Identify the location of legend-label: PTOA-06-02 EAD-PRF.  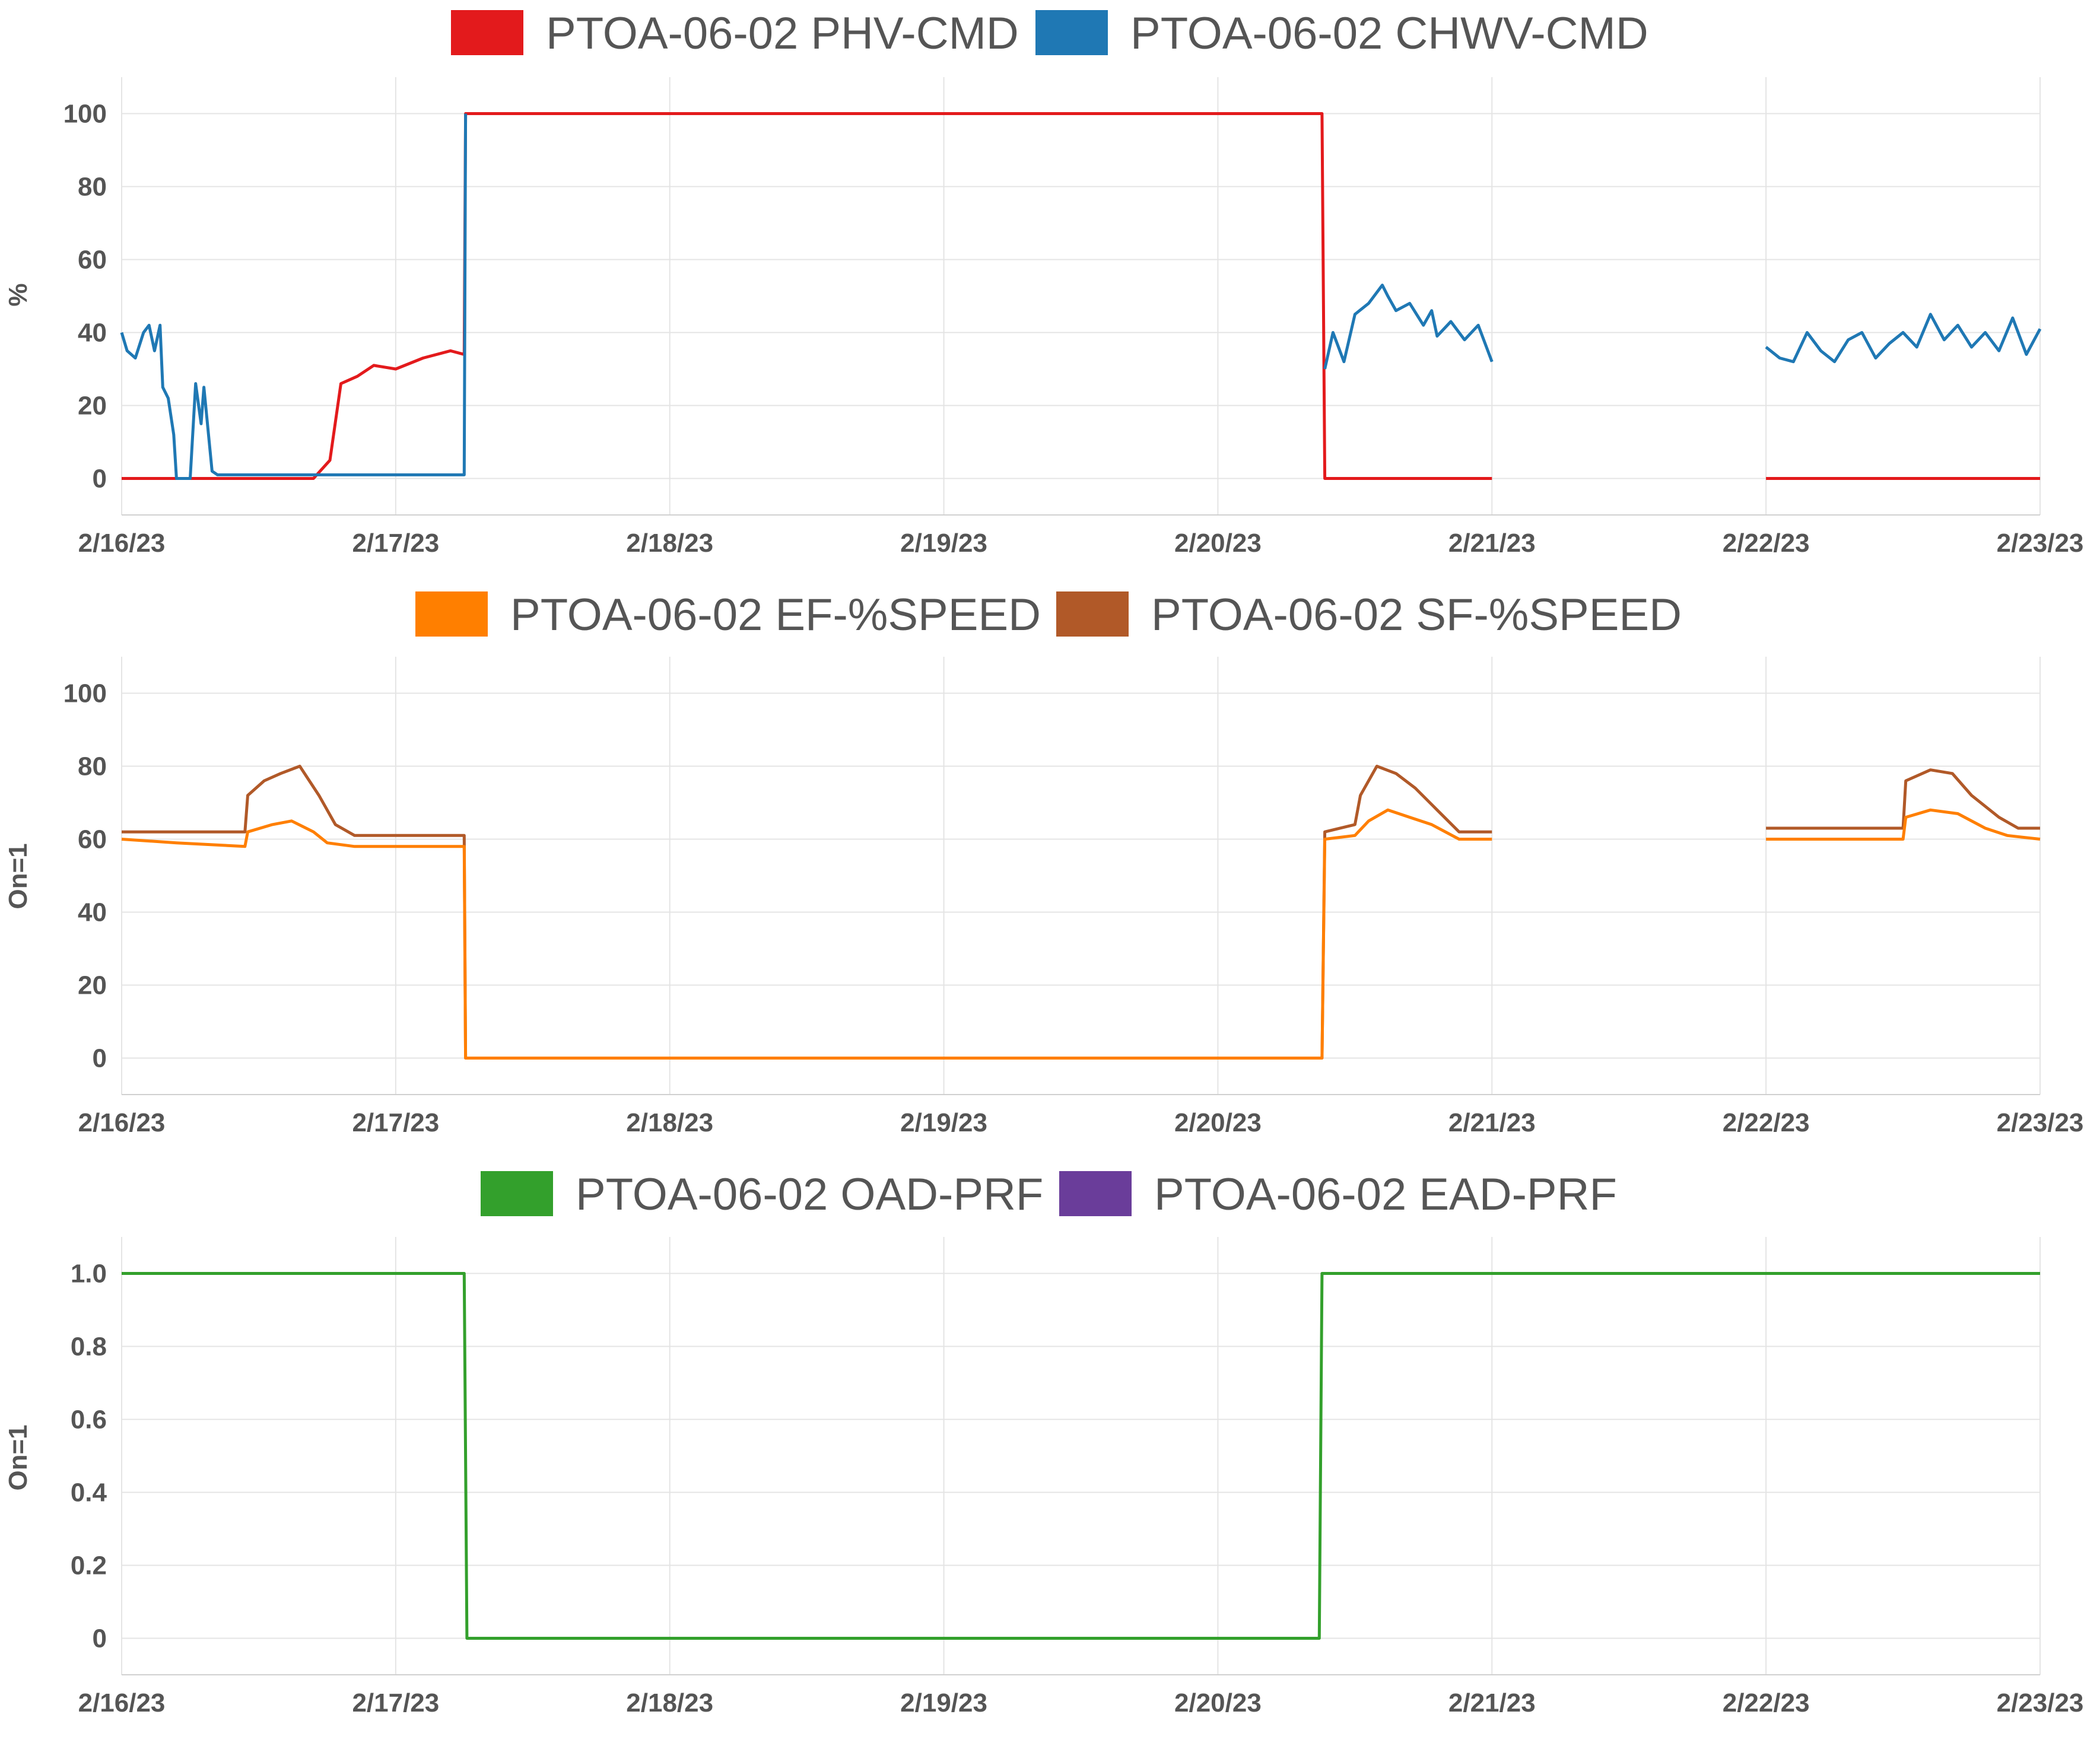
(1385, 1194).